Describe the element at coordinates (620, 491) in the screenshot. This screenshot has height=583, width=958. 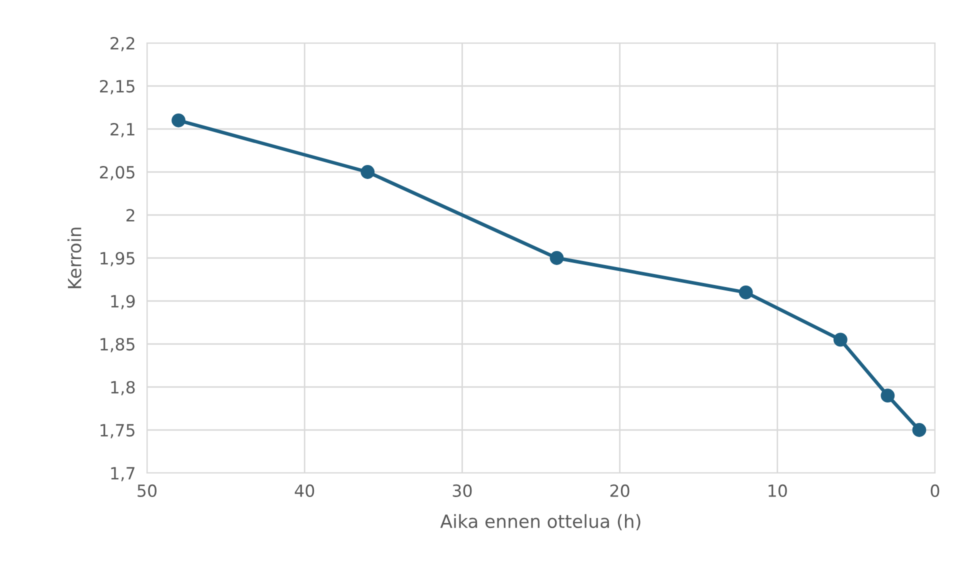
I see `x-tick-label: 20` at that location.